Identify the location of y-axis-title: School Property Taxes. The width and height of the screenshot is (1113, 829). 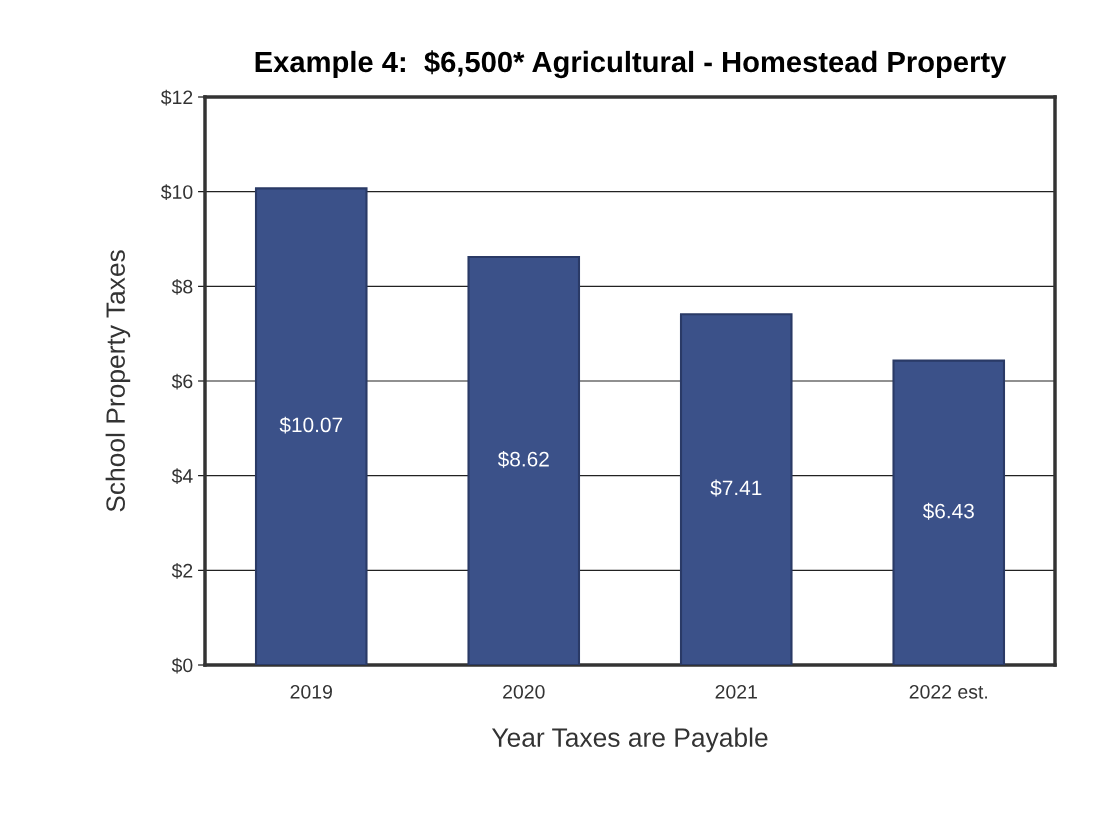
(118, 381).